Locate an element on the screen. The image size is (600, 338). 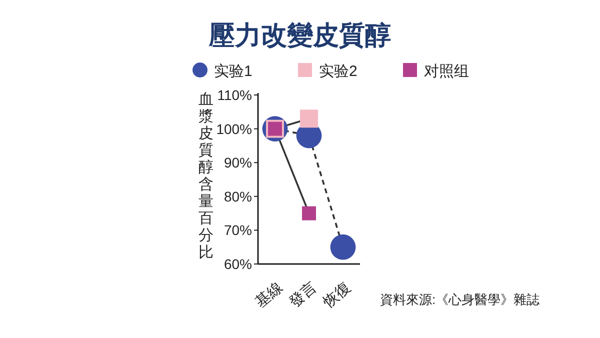
source-note: 資料來源:《心身醫學》雜誌 is located at coordinates (460, 299).